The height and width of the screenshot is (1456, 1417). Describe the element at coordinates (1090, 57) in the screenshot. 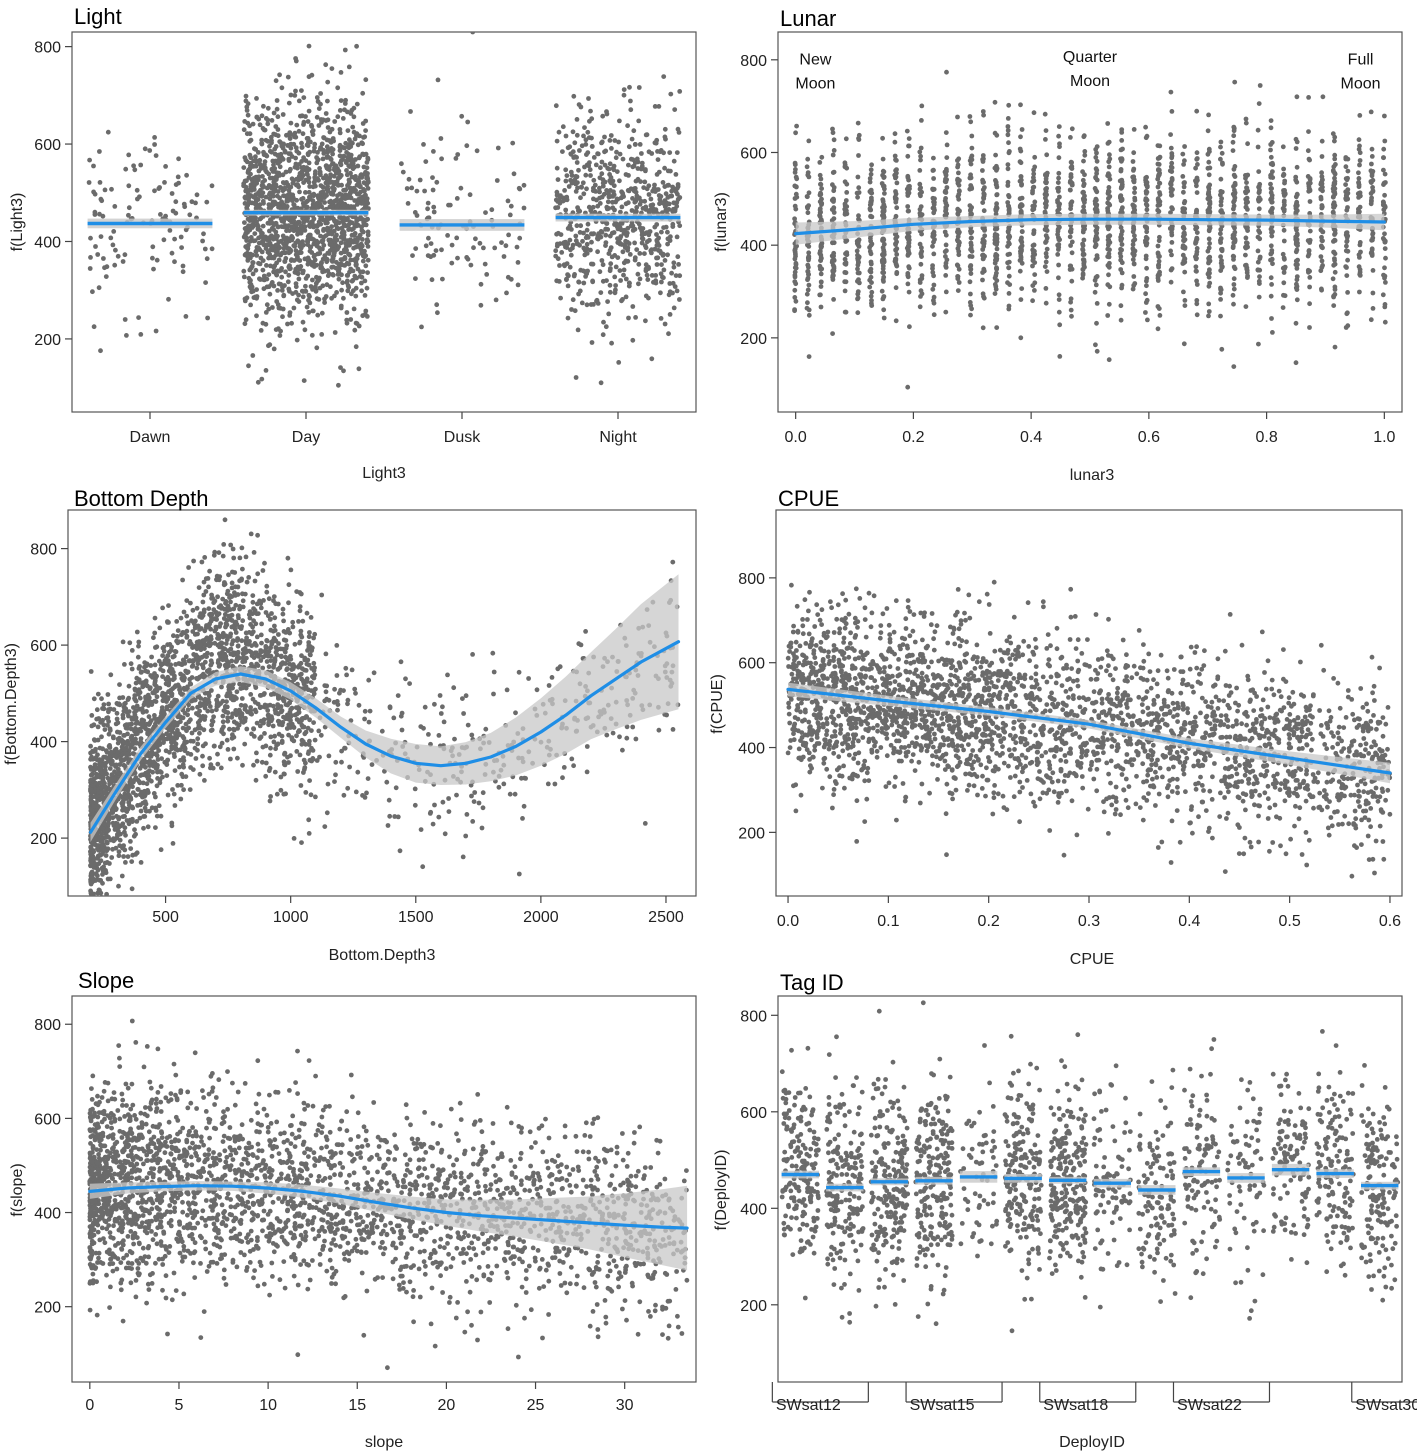

I see `moon-phase-annotation: Quarter` at that location.